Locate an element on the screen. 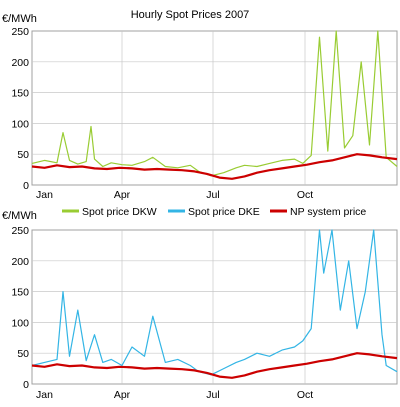 This screenshot has height=407, width=400. legend-label: NP system price is located at coordinates (328, 212).